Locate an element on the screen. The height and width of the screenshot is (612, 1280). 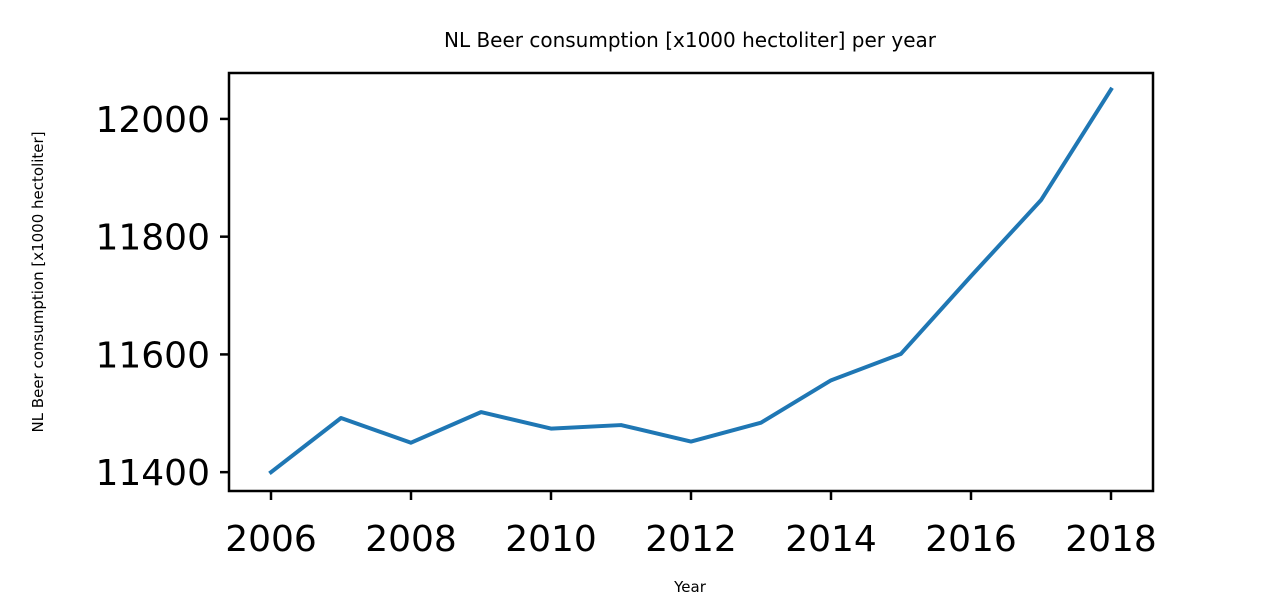
x-tick-label: 2010 is located at coordinates (551, 539).